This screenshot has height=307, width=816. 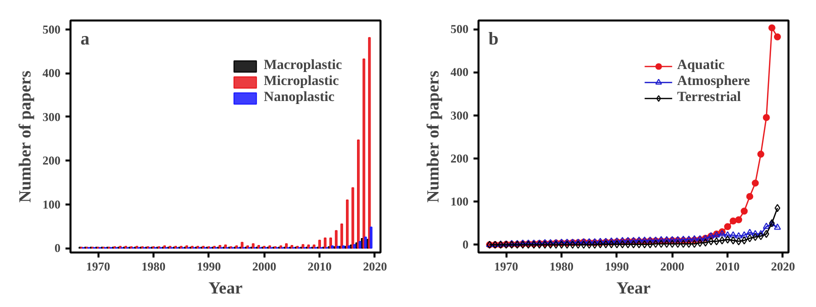 What do you see at coordinates (301, 82) in the screenshot?
I see `legend-label: Microplastic` at bounding box center [301, 82].